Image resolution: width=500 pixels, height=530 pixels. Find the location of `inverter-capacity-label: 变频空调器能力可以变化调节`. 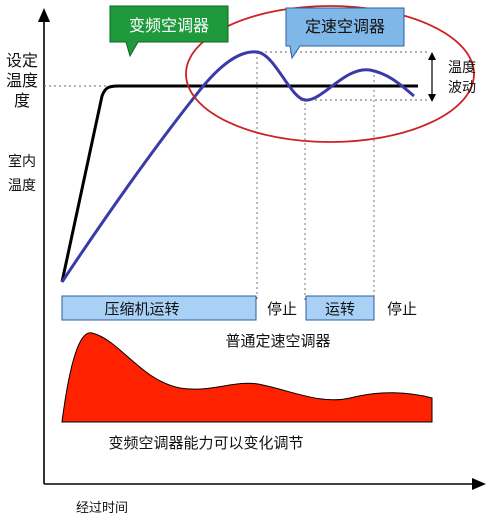

inverter-capacity-label: 变频空调器能力可以变化调节 is located at coordinates (205, 443).